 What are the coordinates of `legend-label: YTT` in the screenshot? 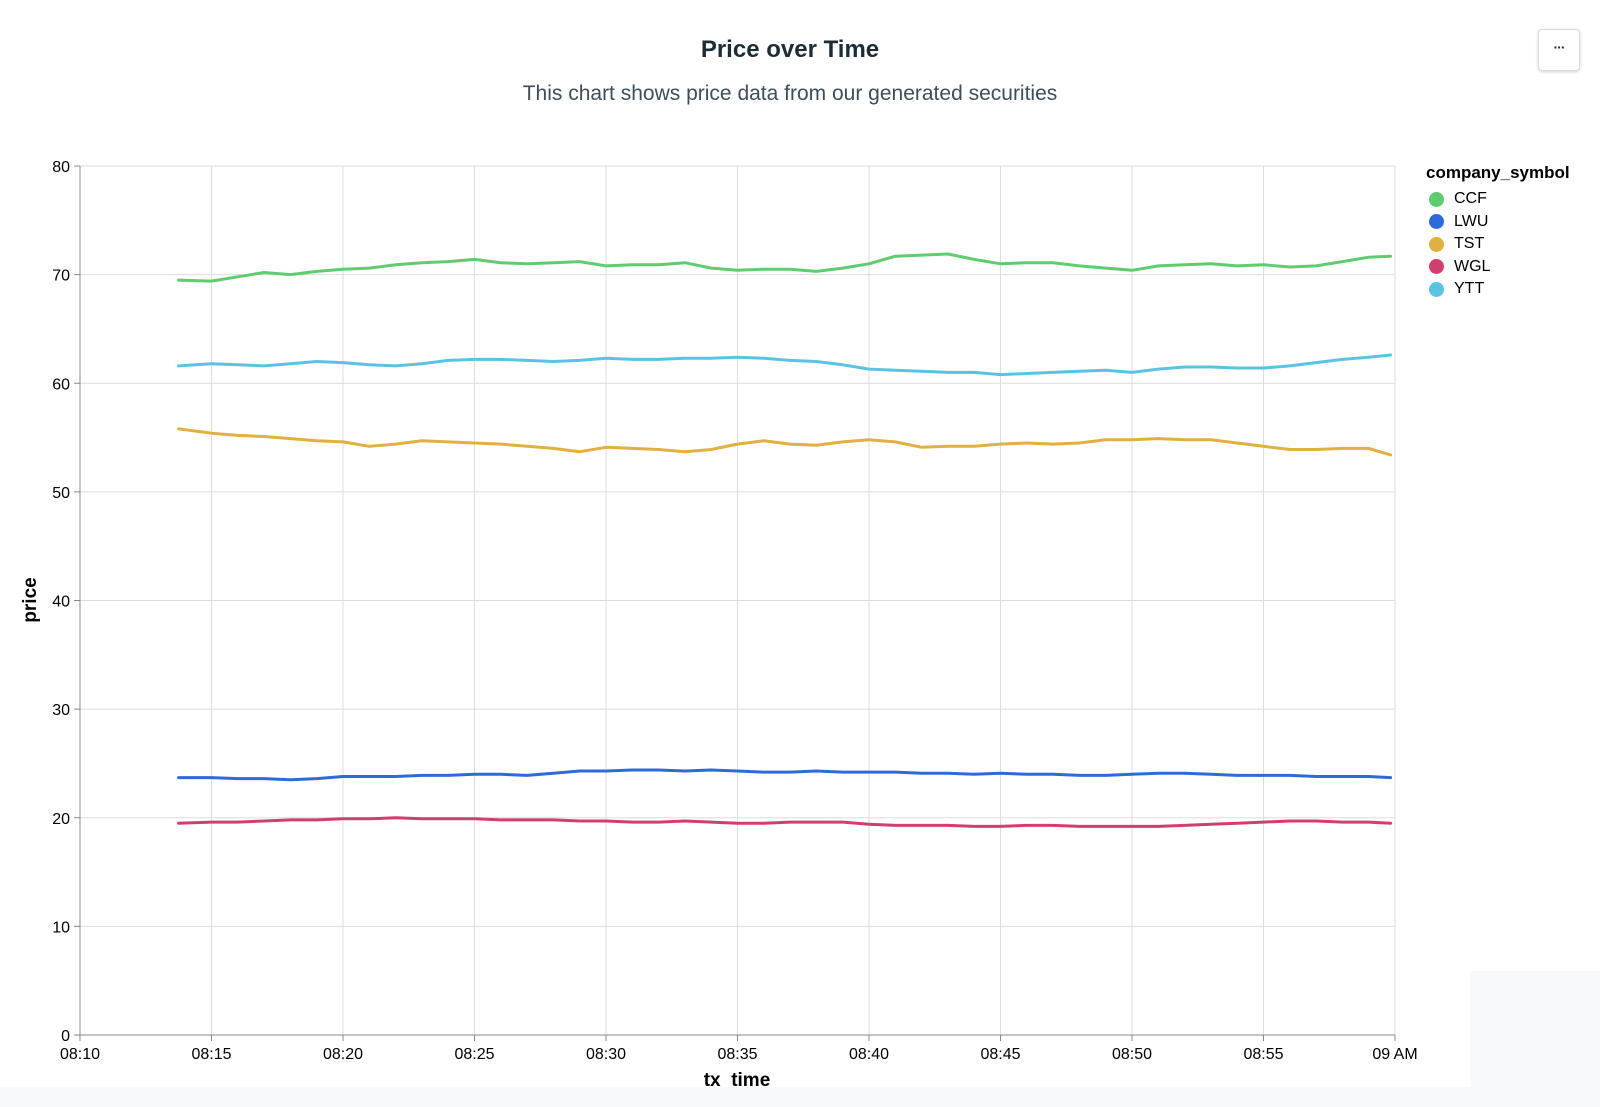 It's located at (1469, 289).